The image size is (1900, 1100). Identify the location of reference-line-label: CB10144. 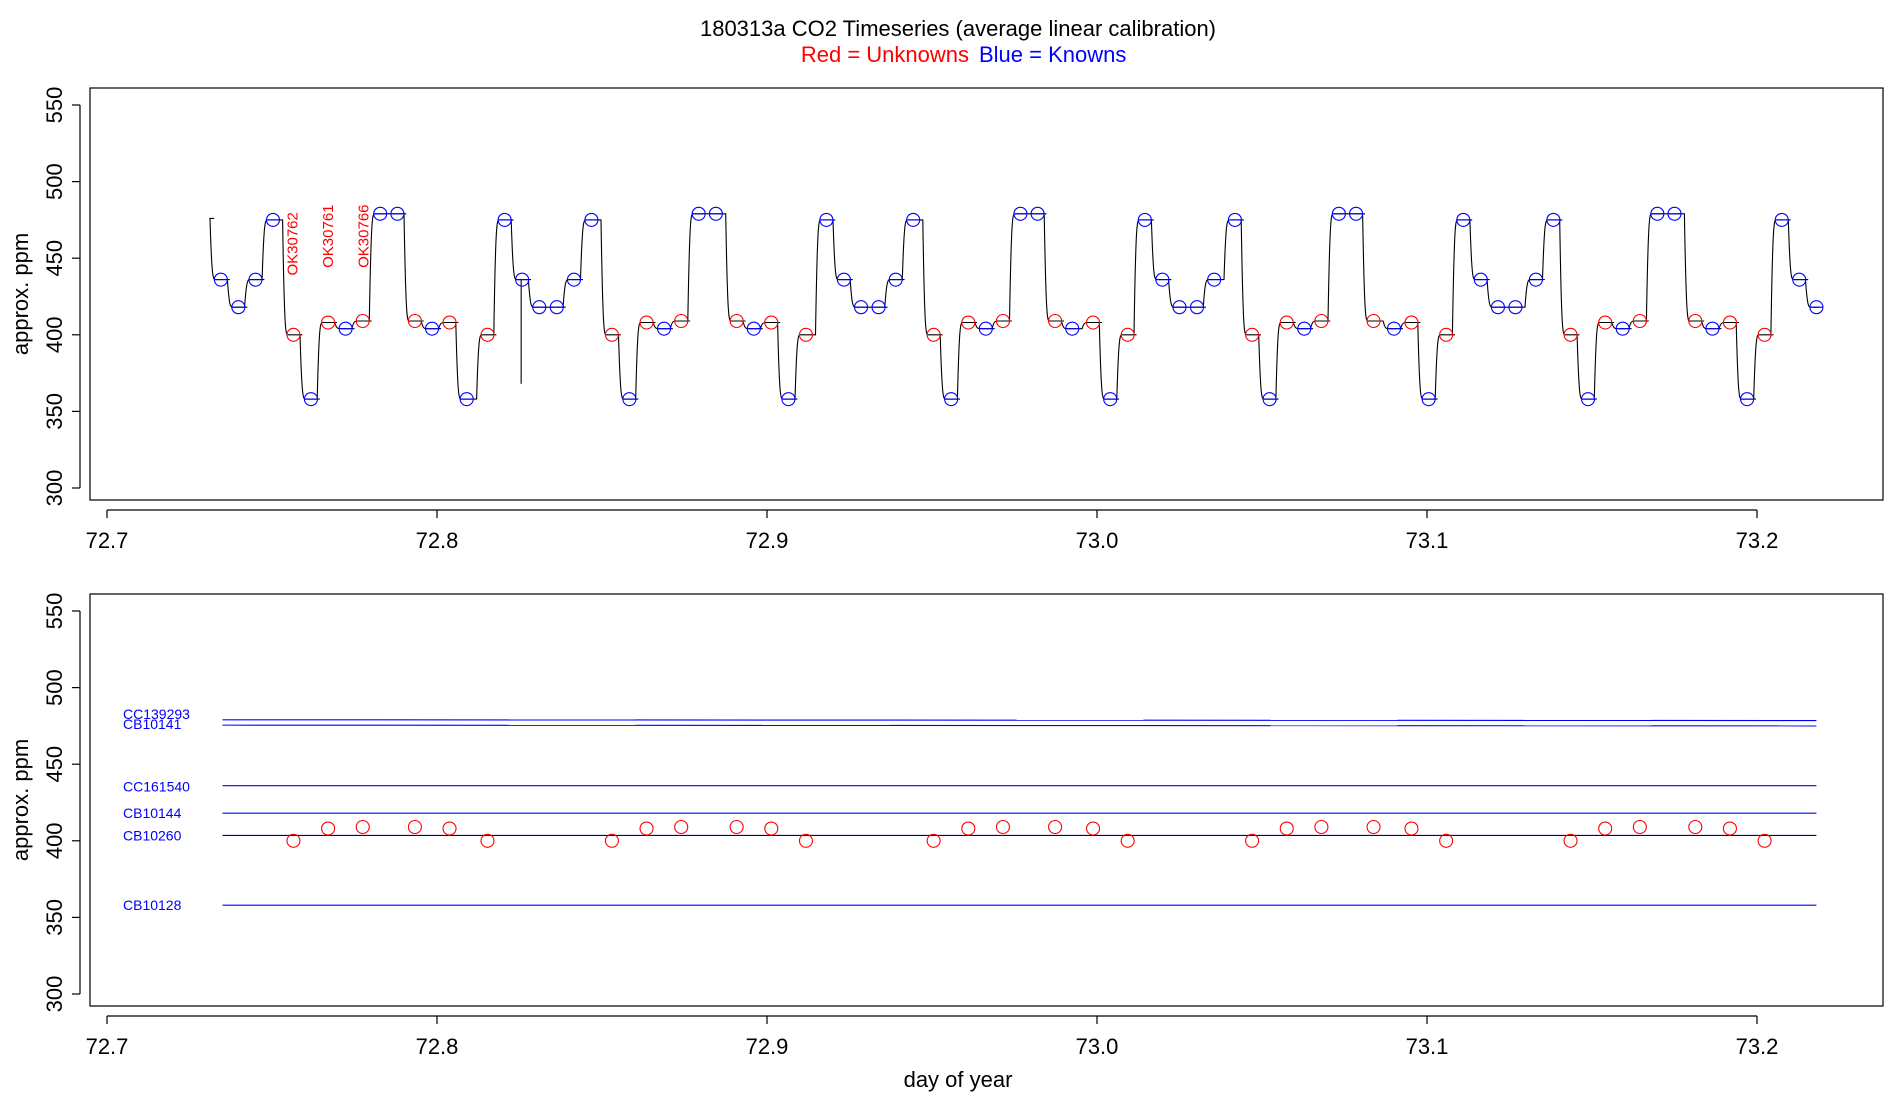
(152, 813).